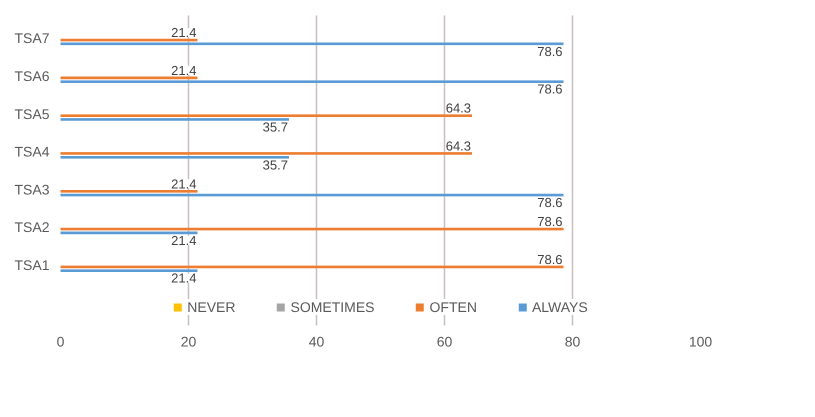 The width and height of the screenshot is (815, 417). I want to click on y-tick-label: TSA1, so click(32, 265).